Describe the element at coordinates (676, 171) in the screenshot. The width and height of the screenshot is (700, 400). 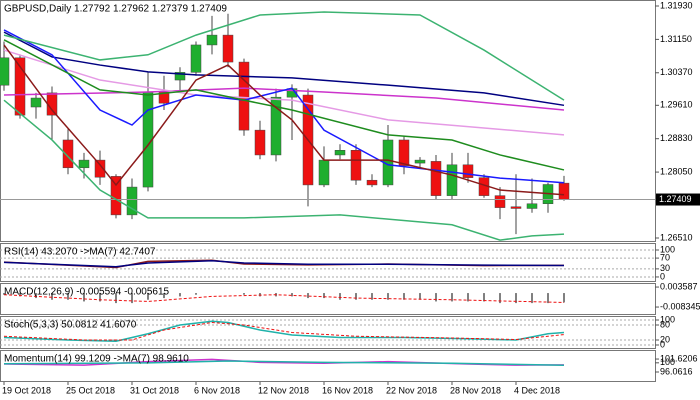
I see `y-tick-label: 1.28050` at that location.